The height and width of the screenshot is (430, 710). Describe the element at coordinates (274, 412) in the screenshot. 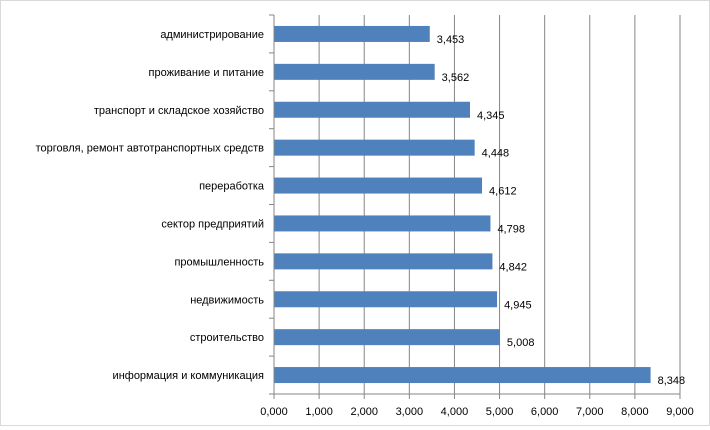

I see `x-tick-label-0: 0,000` at that location.